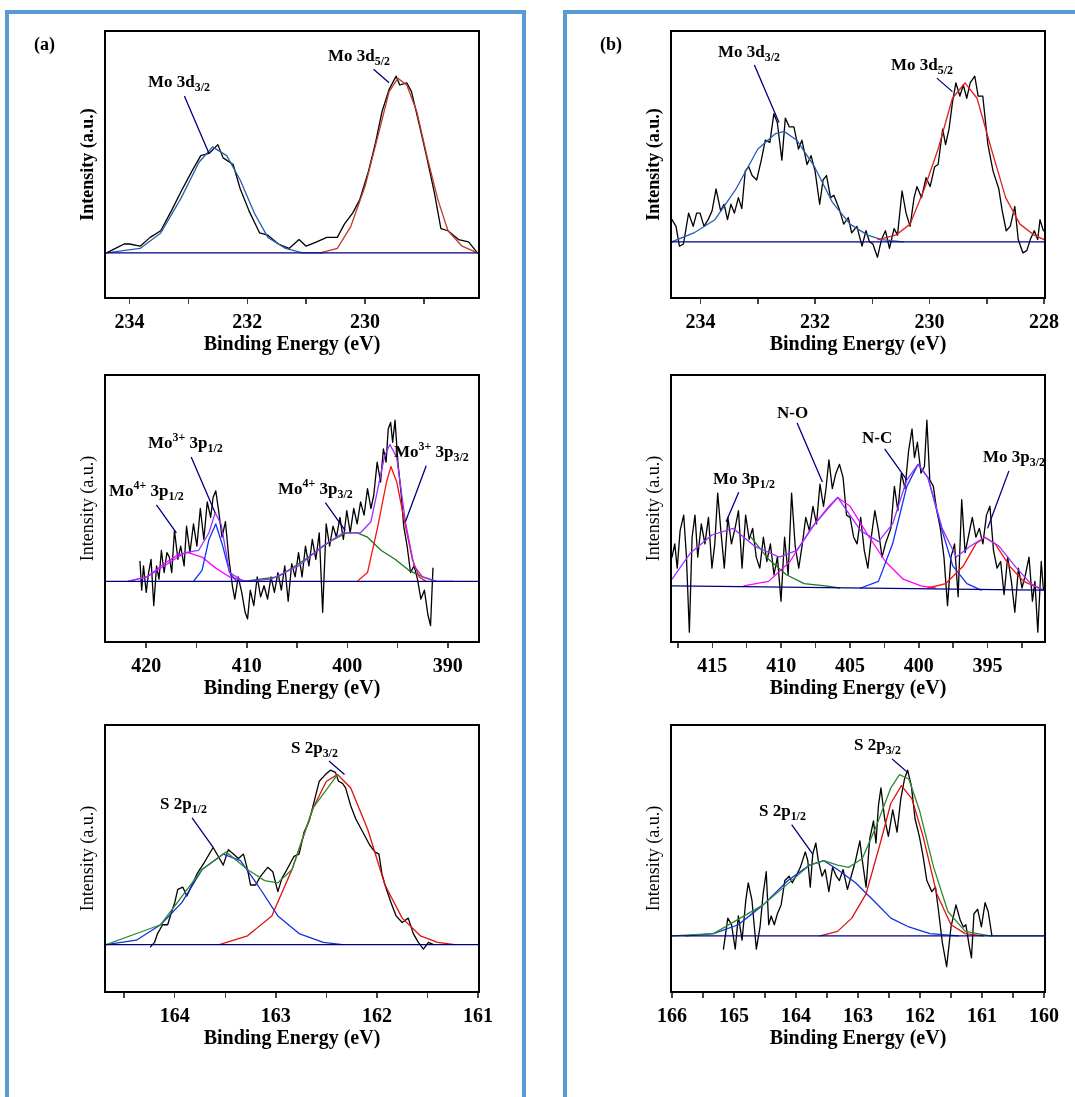 The width and height of the screenshot is (1075, 1097). Describe the element at coordinates (712, 665) in the screenshot. I see `x-tick-label: 415` at that location.